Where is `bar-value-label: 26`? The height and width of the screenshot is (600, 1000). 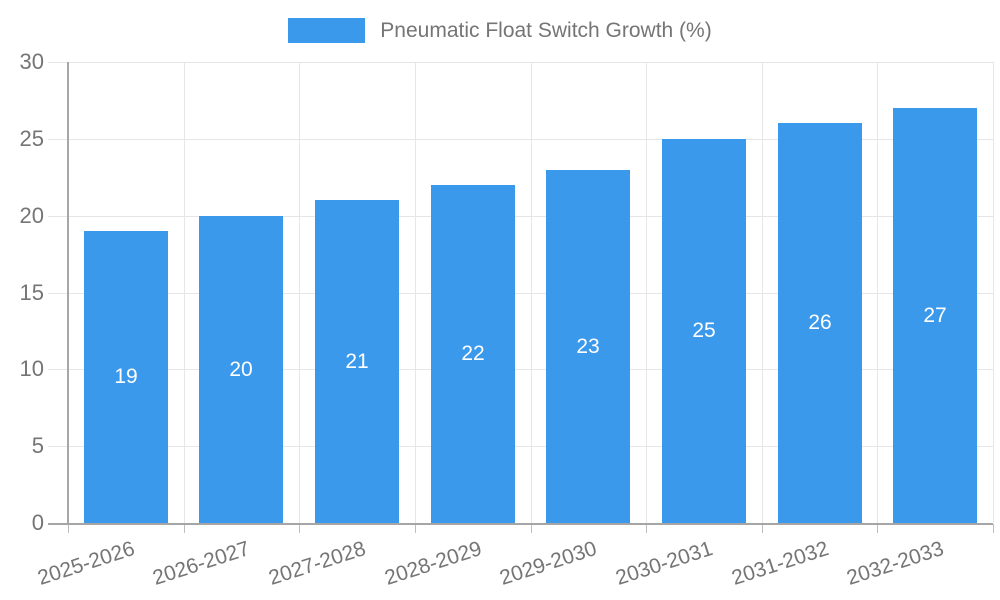 bar-value-label: 26 is located at coordinates (820, 322).